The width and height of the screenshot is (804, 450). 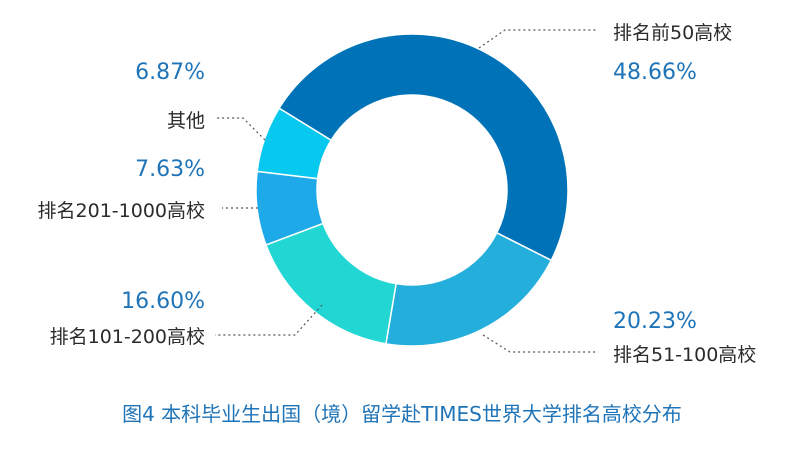 What do you see at coordinates (127, 337) in the screenshot?
I see `label-101-200: 排名101-200高校` at bounding box center [127, 337].